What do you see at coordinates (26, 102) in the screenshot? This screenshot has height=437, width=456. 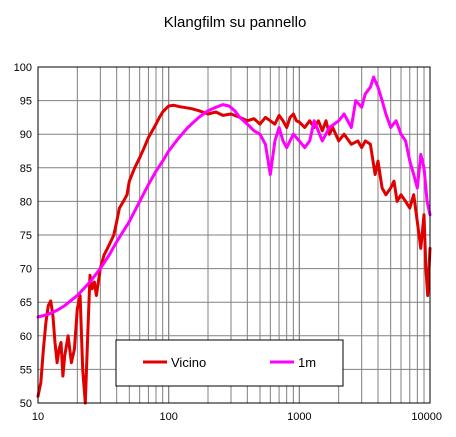 I see `y-tick-label: 95` at bounding box center [26, 102].